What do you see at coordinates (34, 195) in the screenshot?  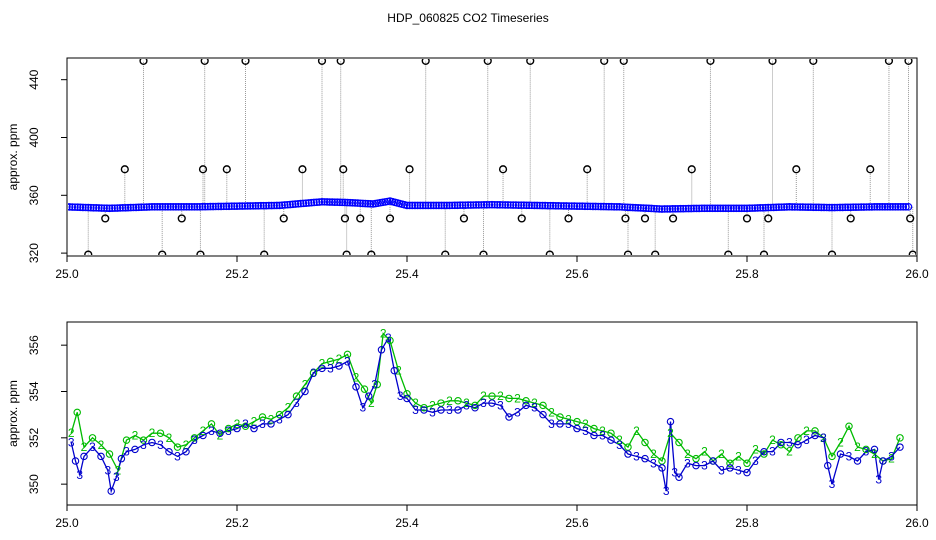 I see `y-tick-label: 360` at bounding box center [34, 195].